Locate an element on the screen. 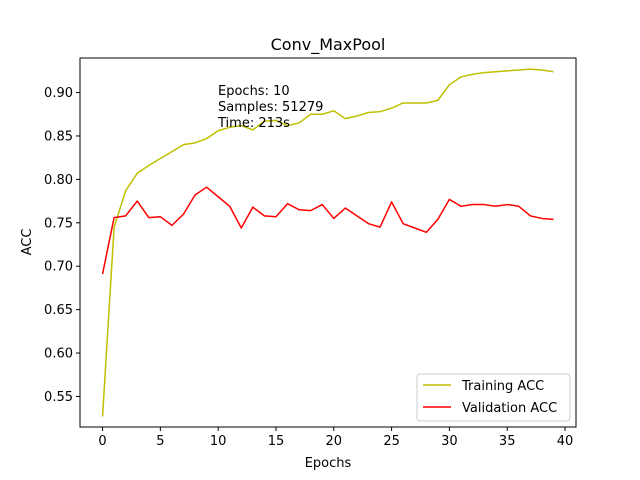  x-tick-label-1: 5 is located at coordinates (160, 441).